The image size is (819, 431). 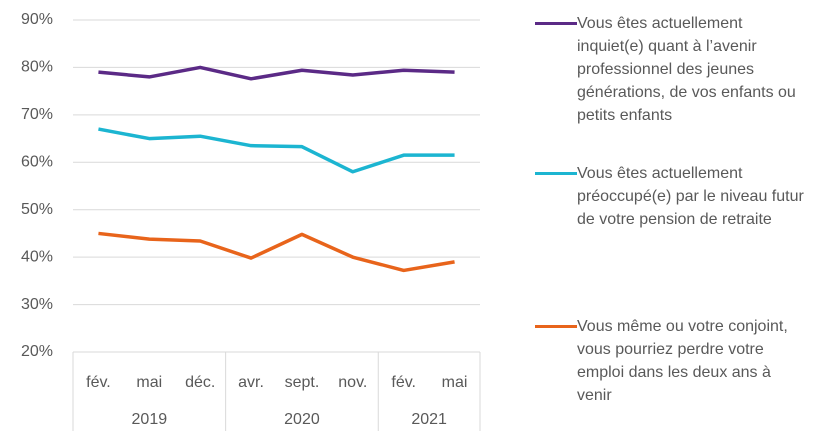 I want to click on x-group-label: 2020, so click(x=302, y=419).